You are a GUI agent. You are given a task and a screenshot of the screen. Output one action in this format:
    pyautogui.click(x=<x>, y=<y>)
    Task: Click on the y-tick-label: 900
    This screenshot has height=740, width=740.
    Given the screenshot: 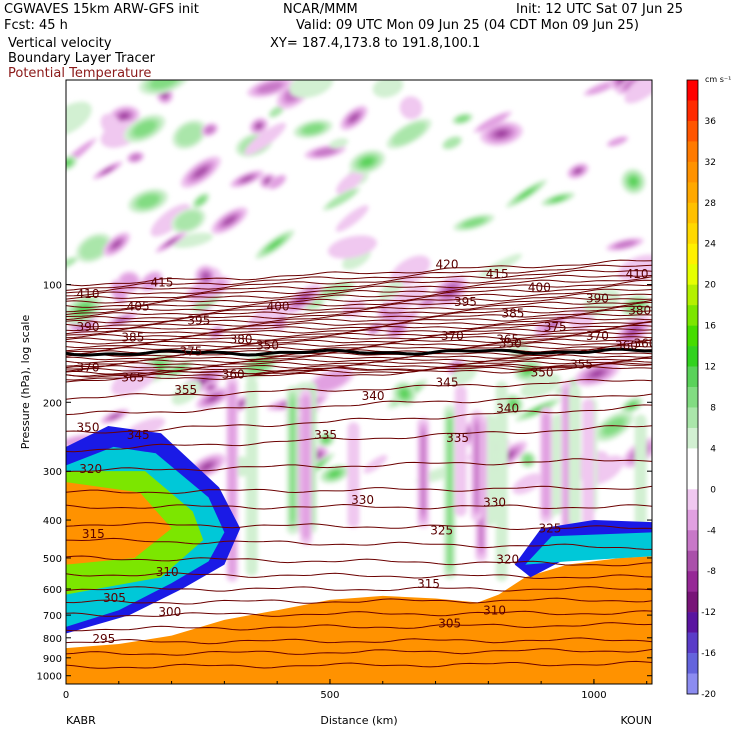 What is the action you would take?
    pyautogui.click(x=52, y=659)
    